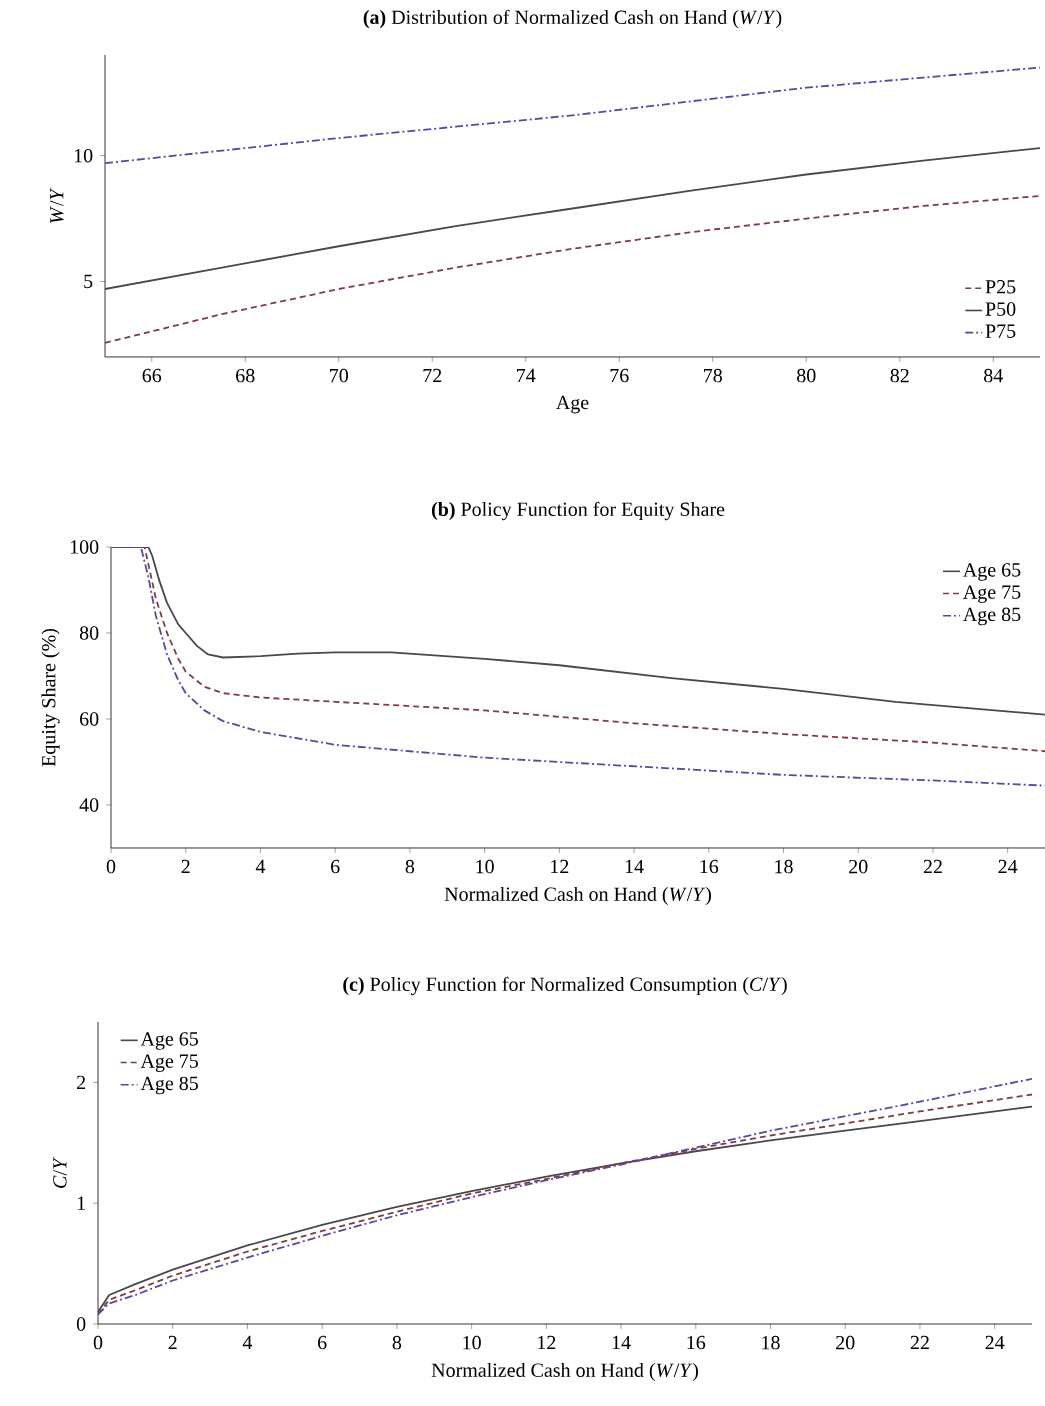 This screenshot has height=1406, width=1045. What do you see at coordinates (578, 511) in the screenshot?
I see `chart-title: (b) Policy Function for Equity Share` at bounding box center [578, 511].